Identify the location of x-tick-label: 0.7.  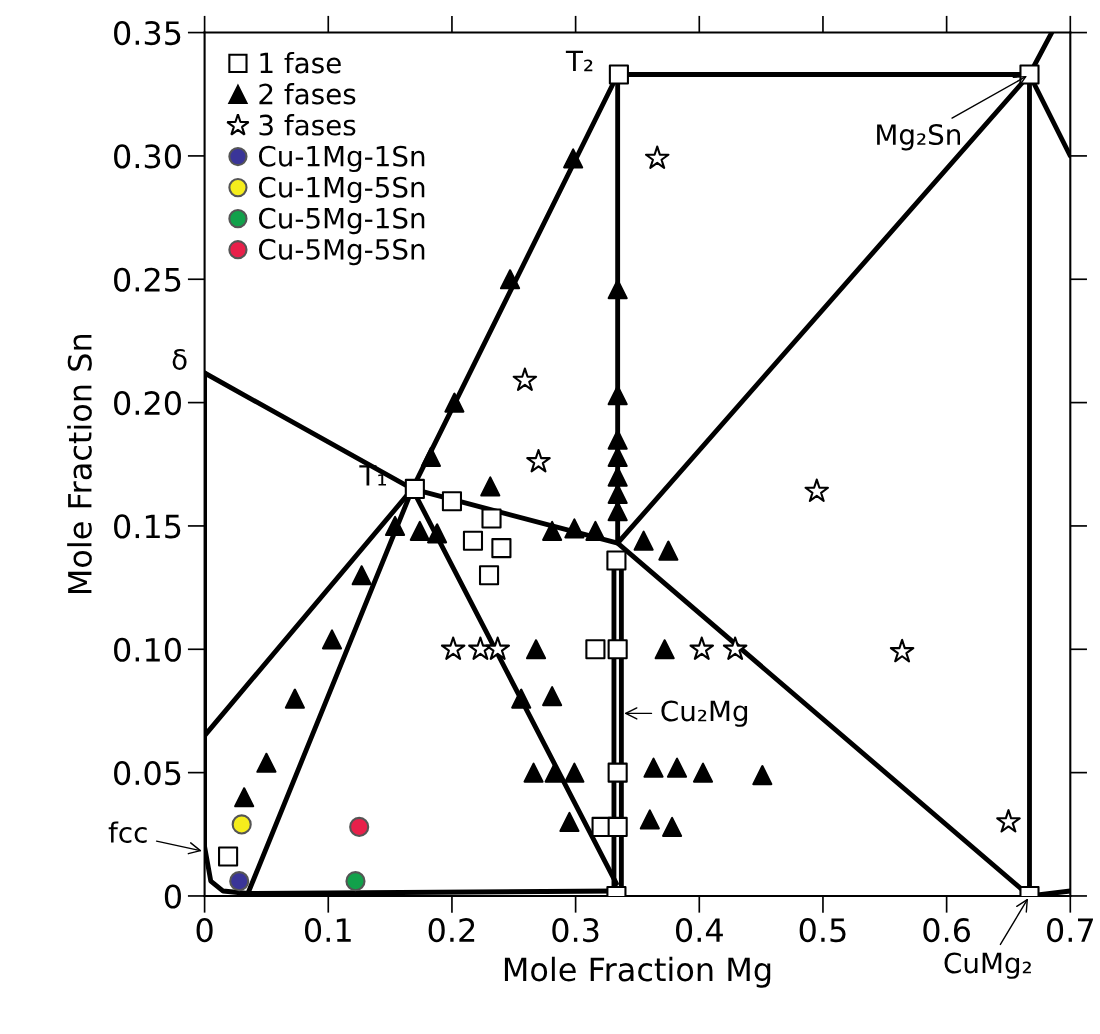
(1070, 930).